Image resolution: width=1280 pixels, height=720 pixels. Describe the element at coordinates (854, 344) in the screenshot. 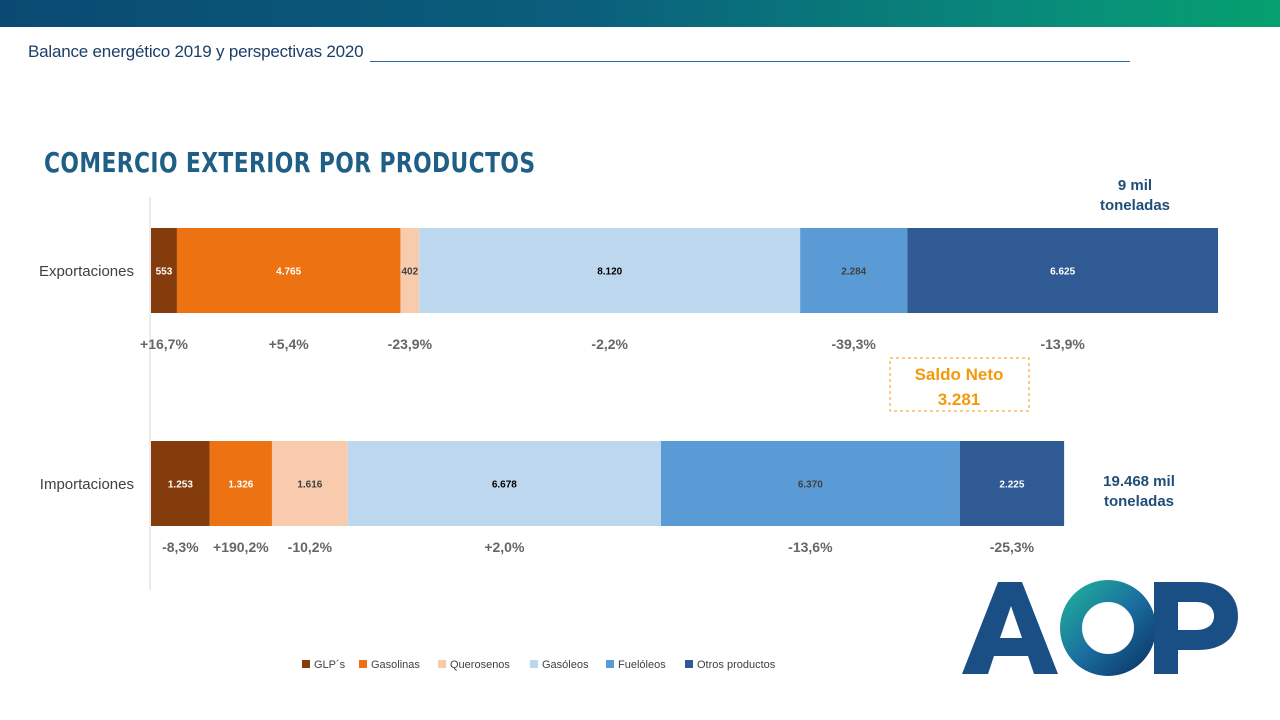

I see `change-label: -39,3%` at that location.